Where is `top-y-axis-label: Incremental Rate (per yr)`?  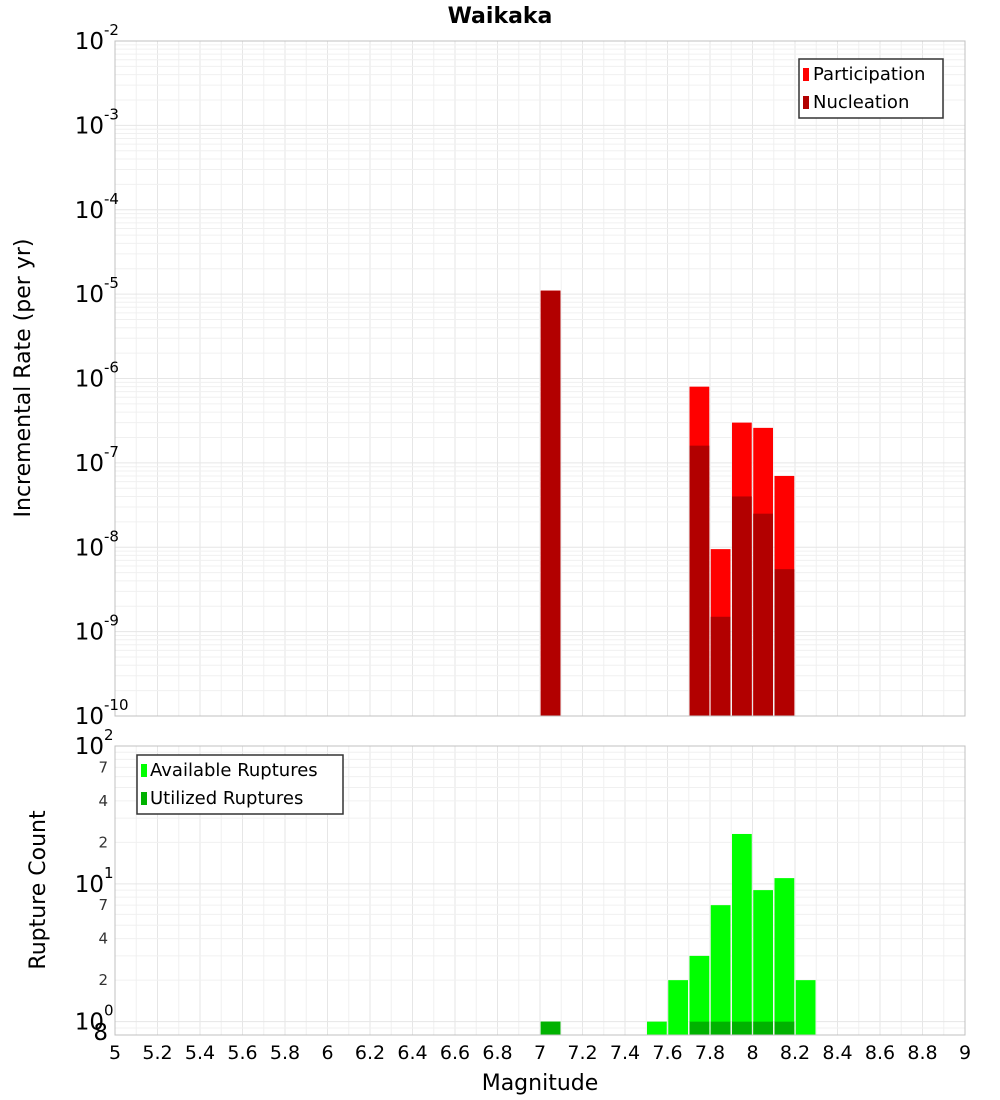 top-y-axis-label: Incremental Rate (per yr) is located at coordinates (23, 378).